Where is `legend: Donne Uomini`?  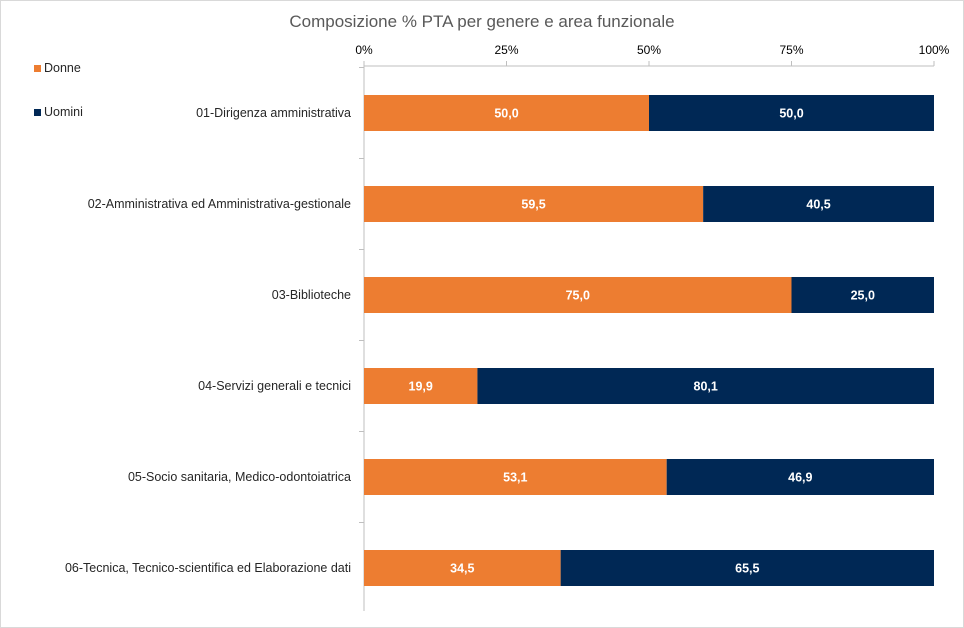 legend: Donne Uomini is located at coordinates (58, 90).